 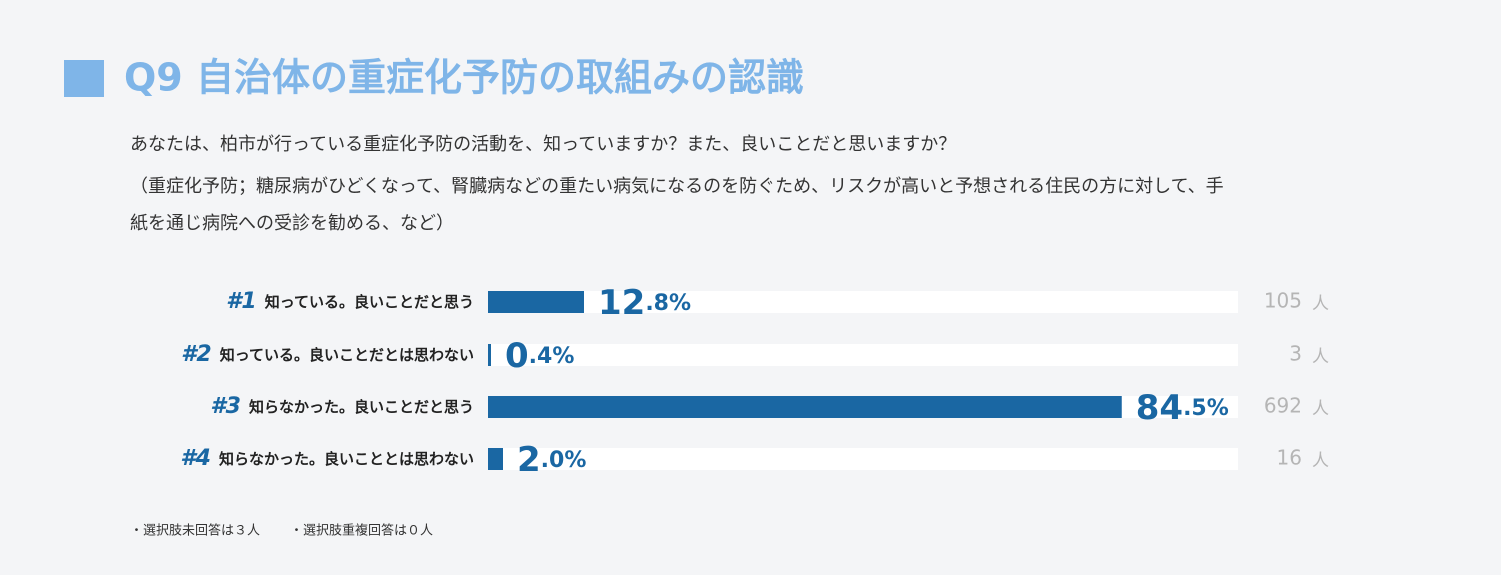 I want to click on title-icon, so click(x=84, y=78).